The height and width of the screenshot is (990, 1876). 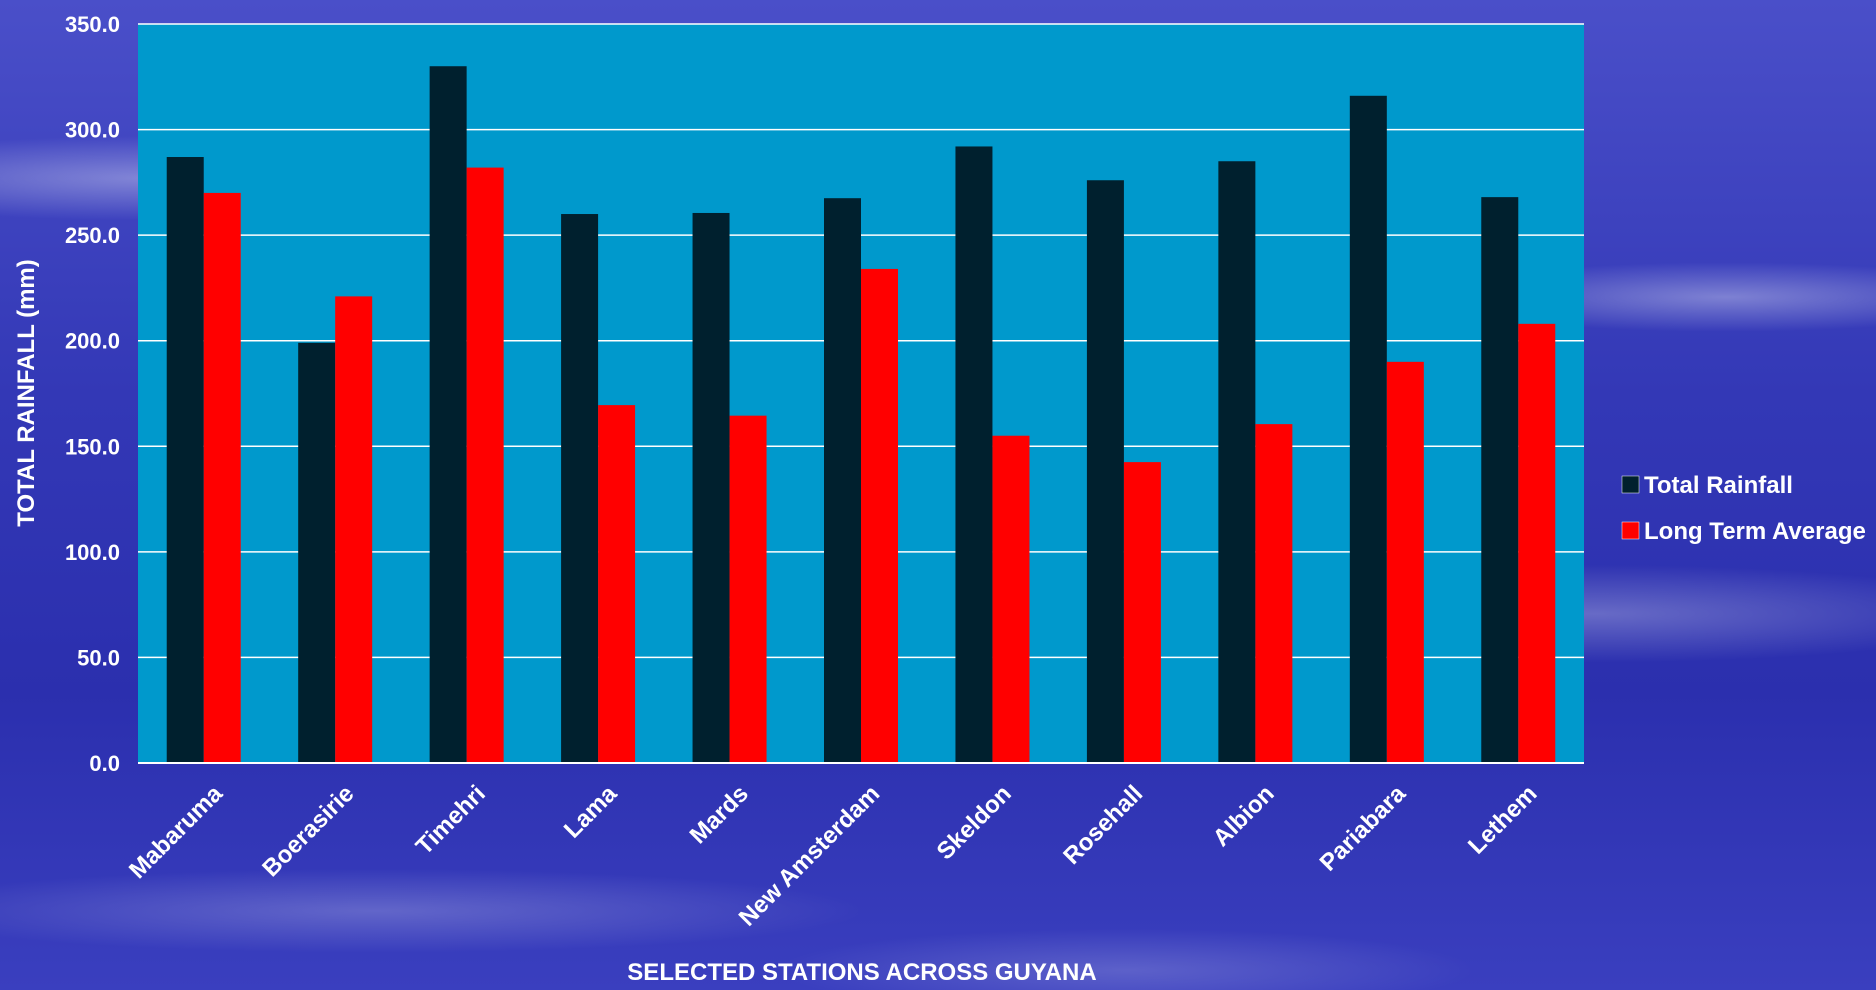 What do you see at coordinates (92, 24) in the screenshot?
I see `y-tick-label: 350.0` at bounding box center [92, 24].